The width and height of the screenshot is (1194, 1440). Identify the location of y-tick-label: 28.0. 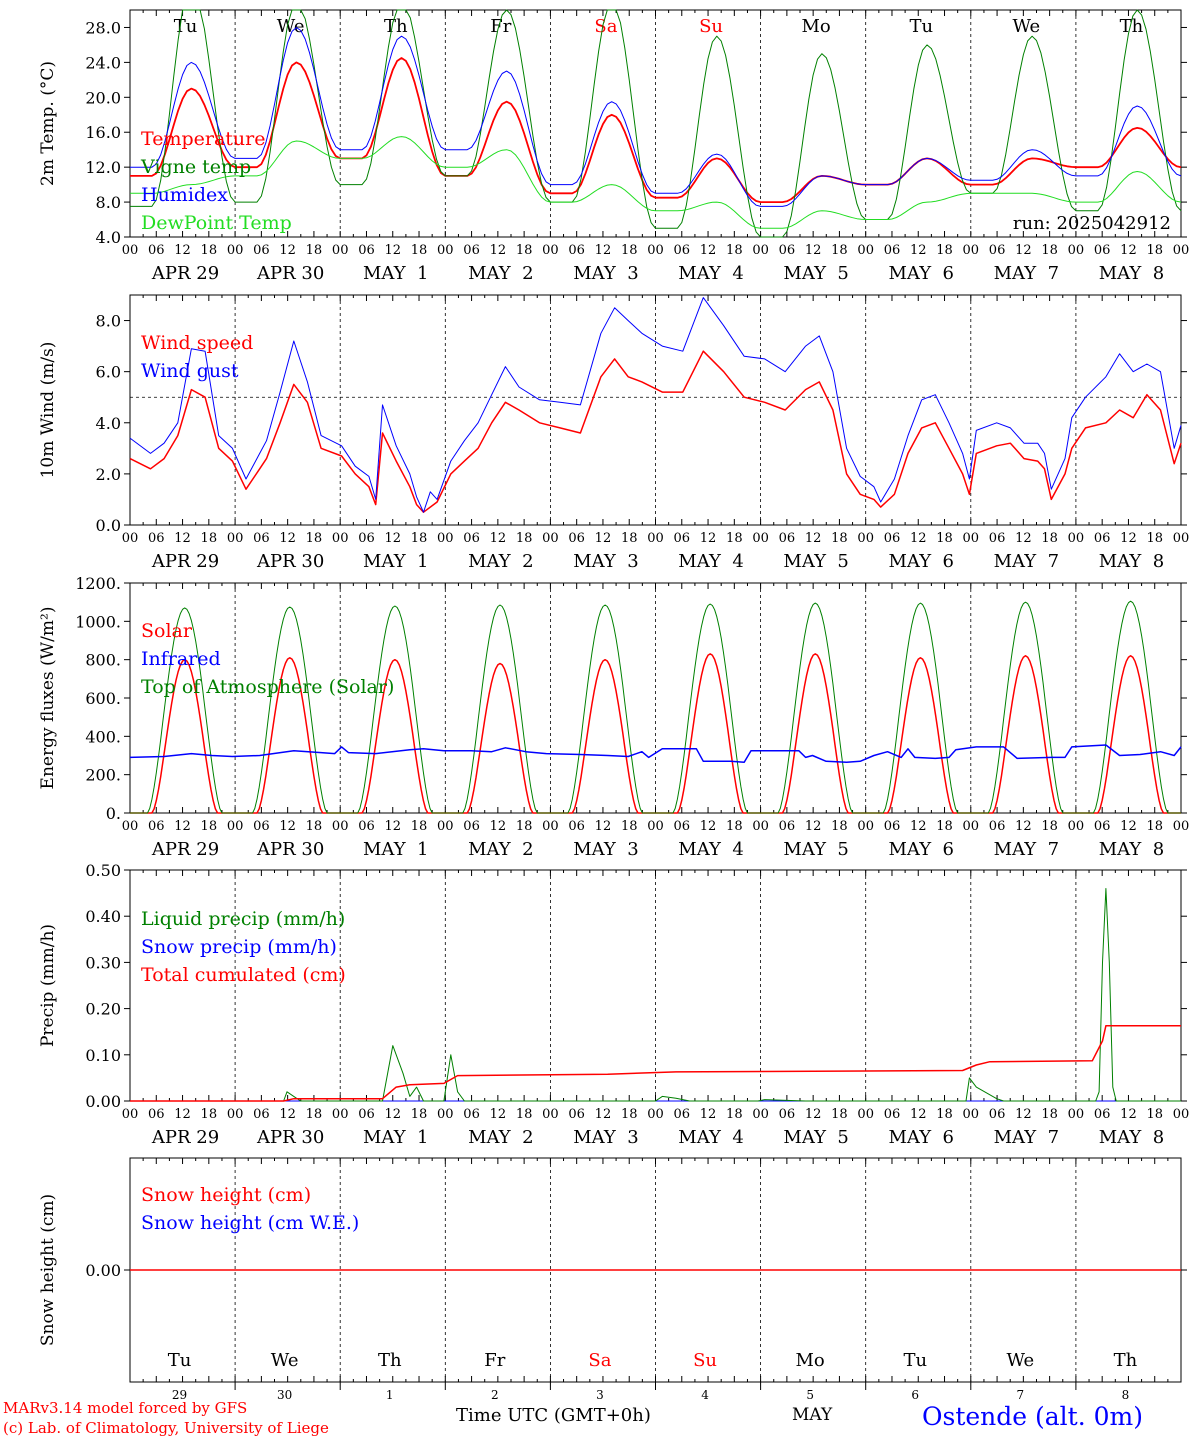
(103, 27).